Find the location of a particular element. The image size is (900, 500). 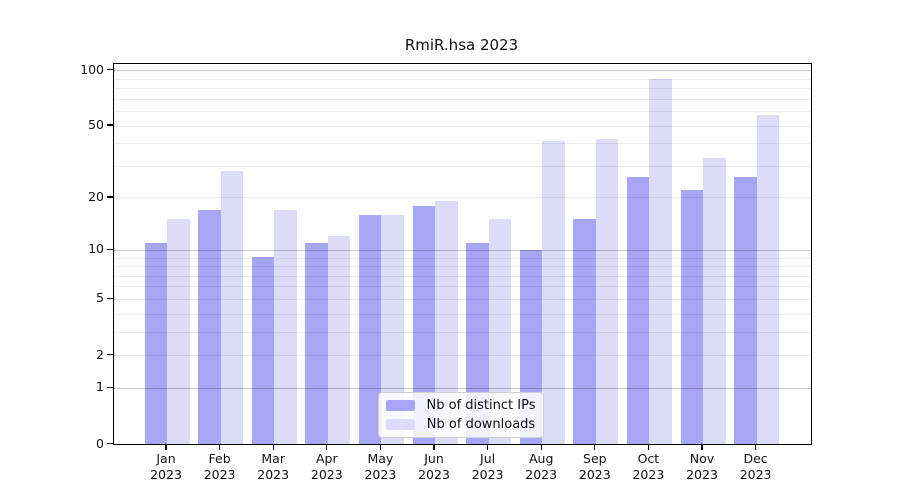

x-tick-may is located at coordinates (380, 447).